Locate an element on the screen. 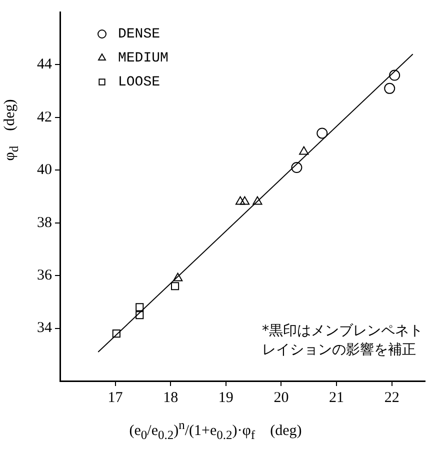 The width and height of the screenshot is (431, 452). y-tick-label: 42 is located at coordinates (44, 117).